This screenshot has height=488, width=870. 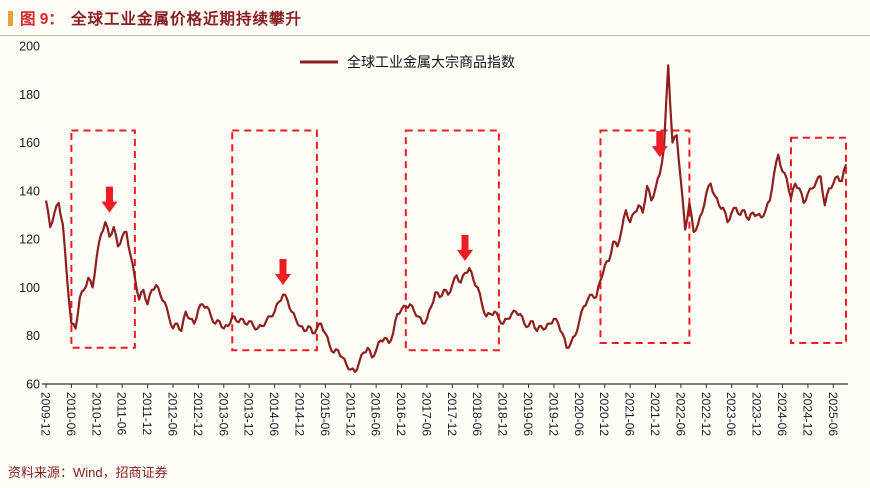 I want to click on x-axis-label: 2019-12, so click(x=553, y=414).